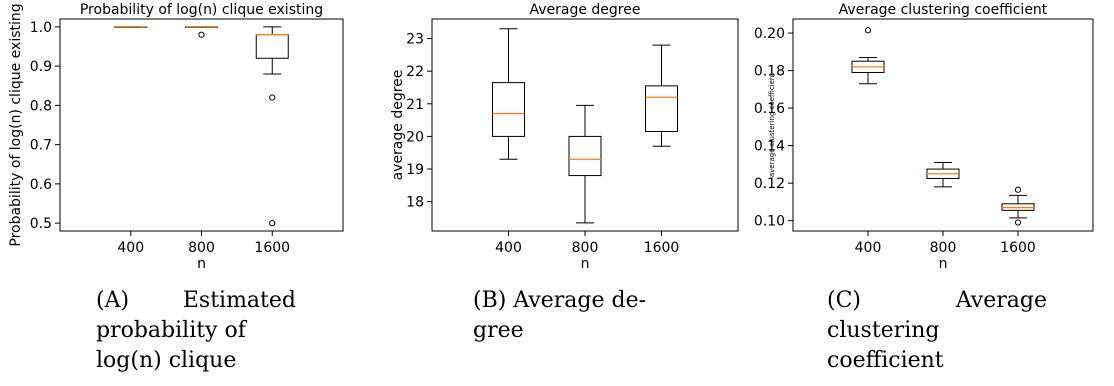 This screenshot has width=1114, height=386. I want to click on chart-title: Probability of log(n) clique existing, so click(201, 10).